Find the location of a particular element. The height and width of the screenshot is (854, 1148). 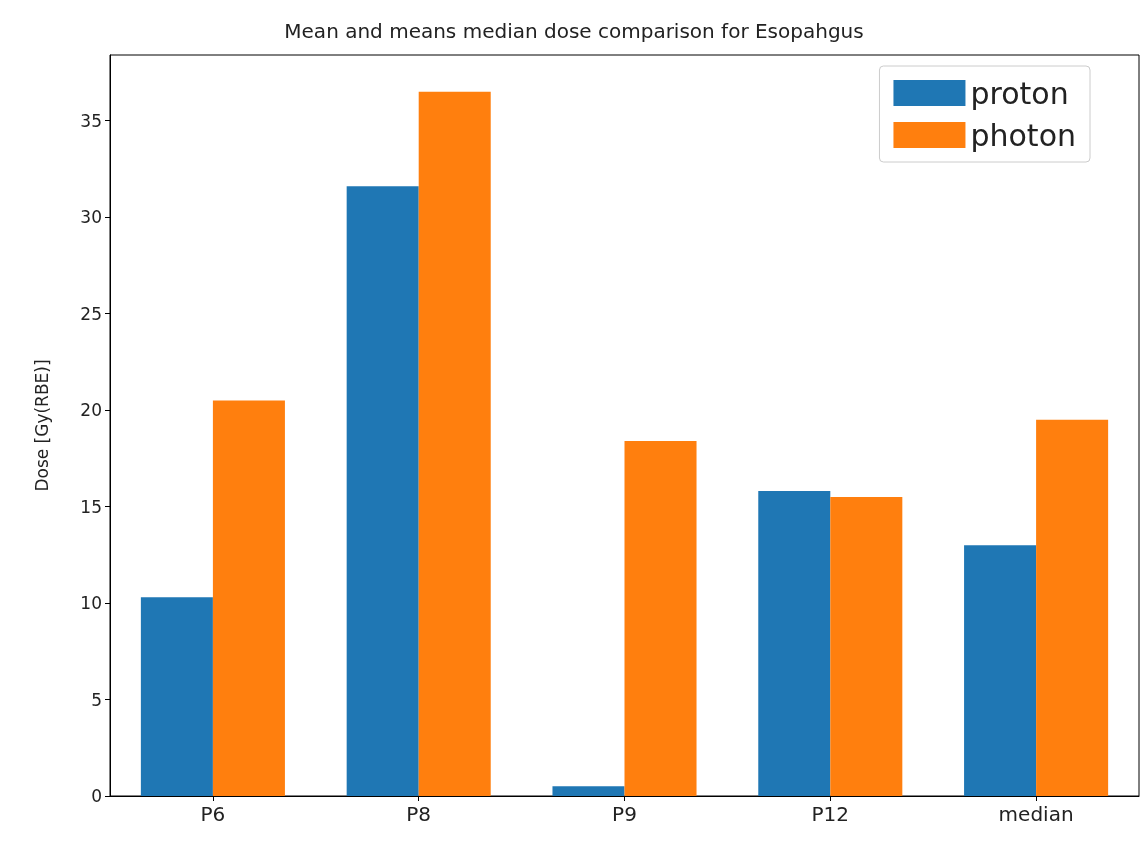

y-tick-label: 10 is located at coordinates (91, 603).